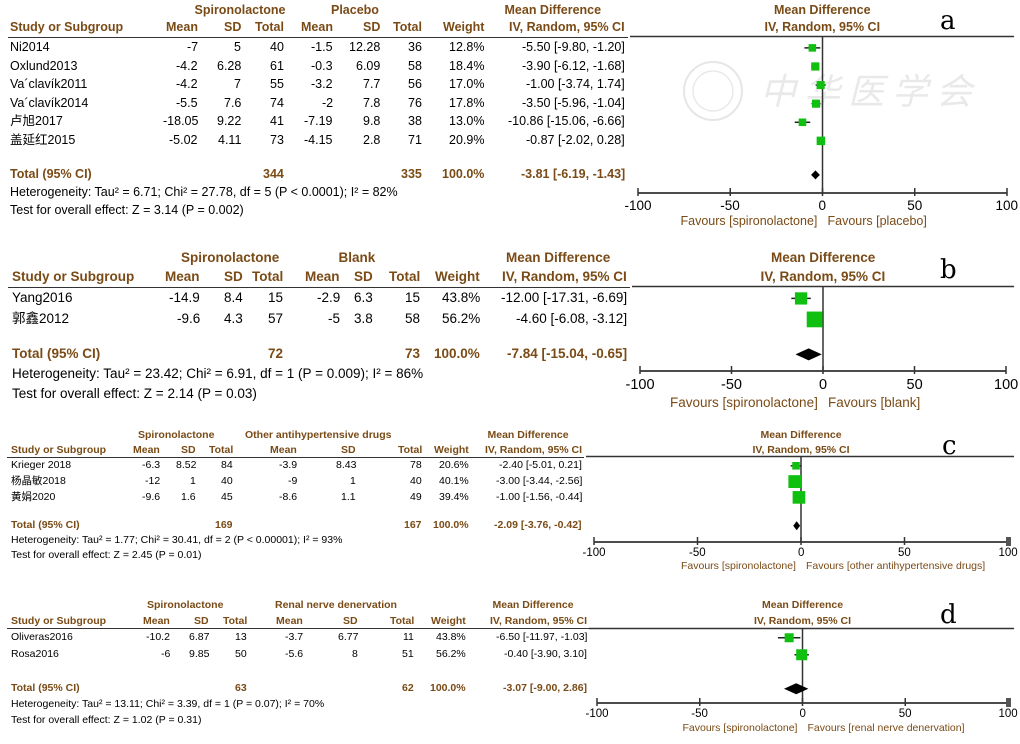  Describe the element at coordinates (948, 270) in the screenshot. I see `panel-label: b` at that location.